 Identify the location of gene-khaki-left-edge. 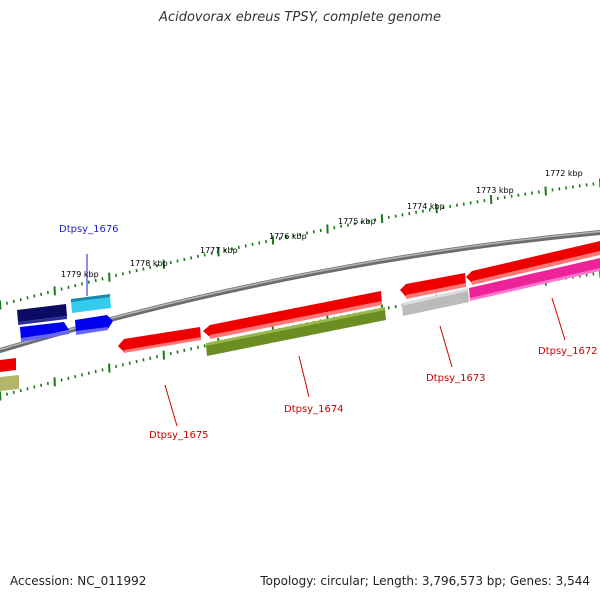
(9, 383).